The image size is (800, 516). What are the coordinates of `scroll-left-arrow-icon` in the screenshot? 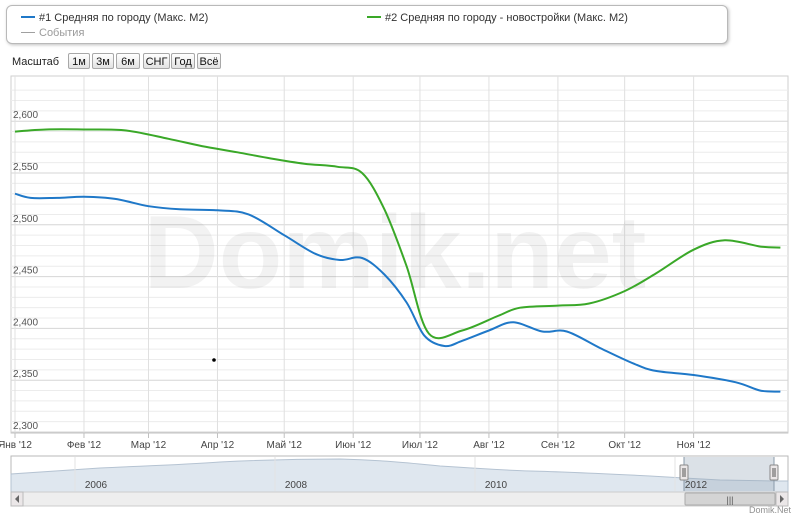 It's located at (17, 499).